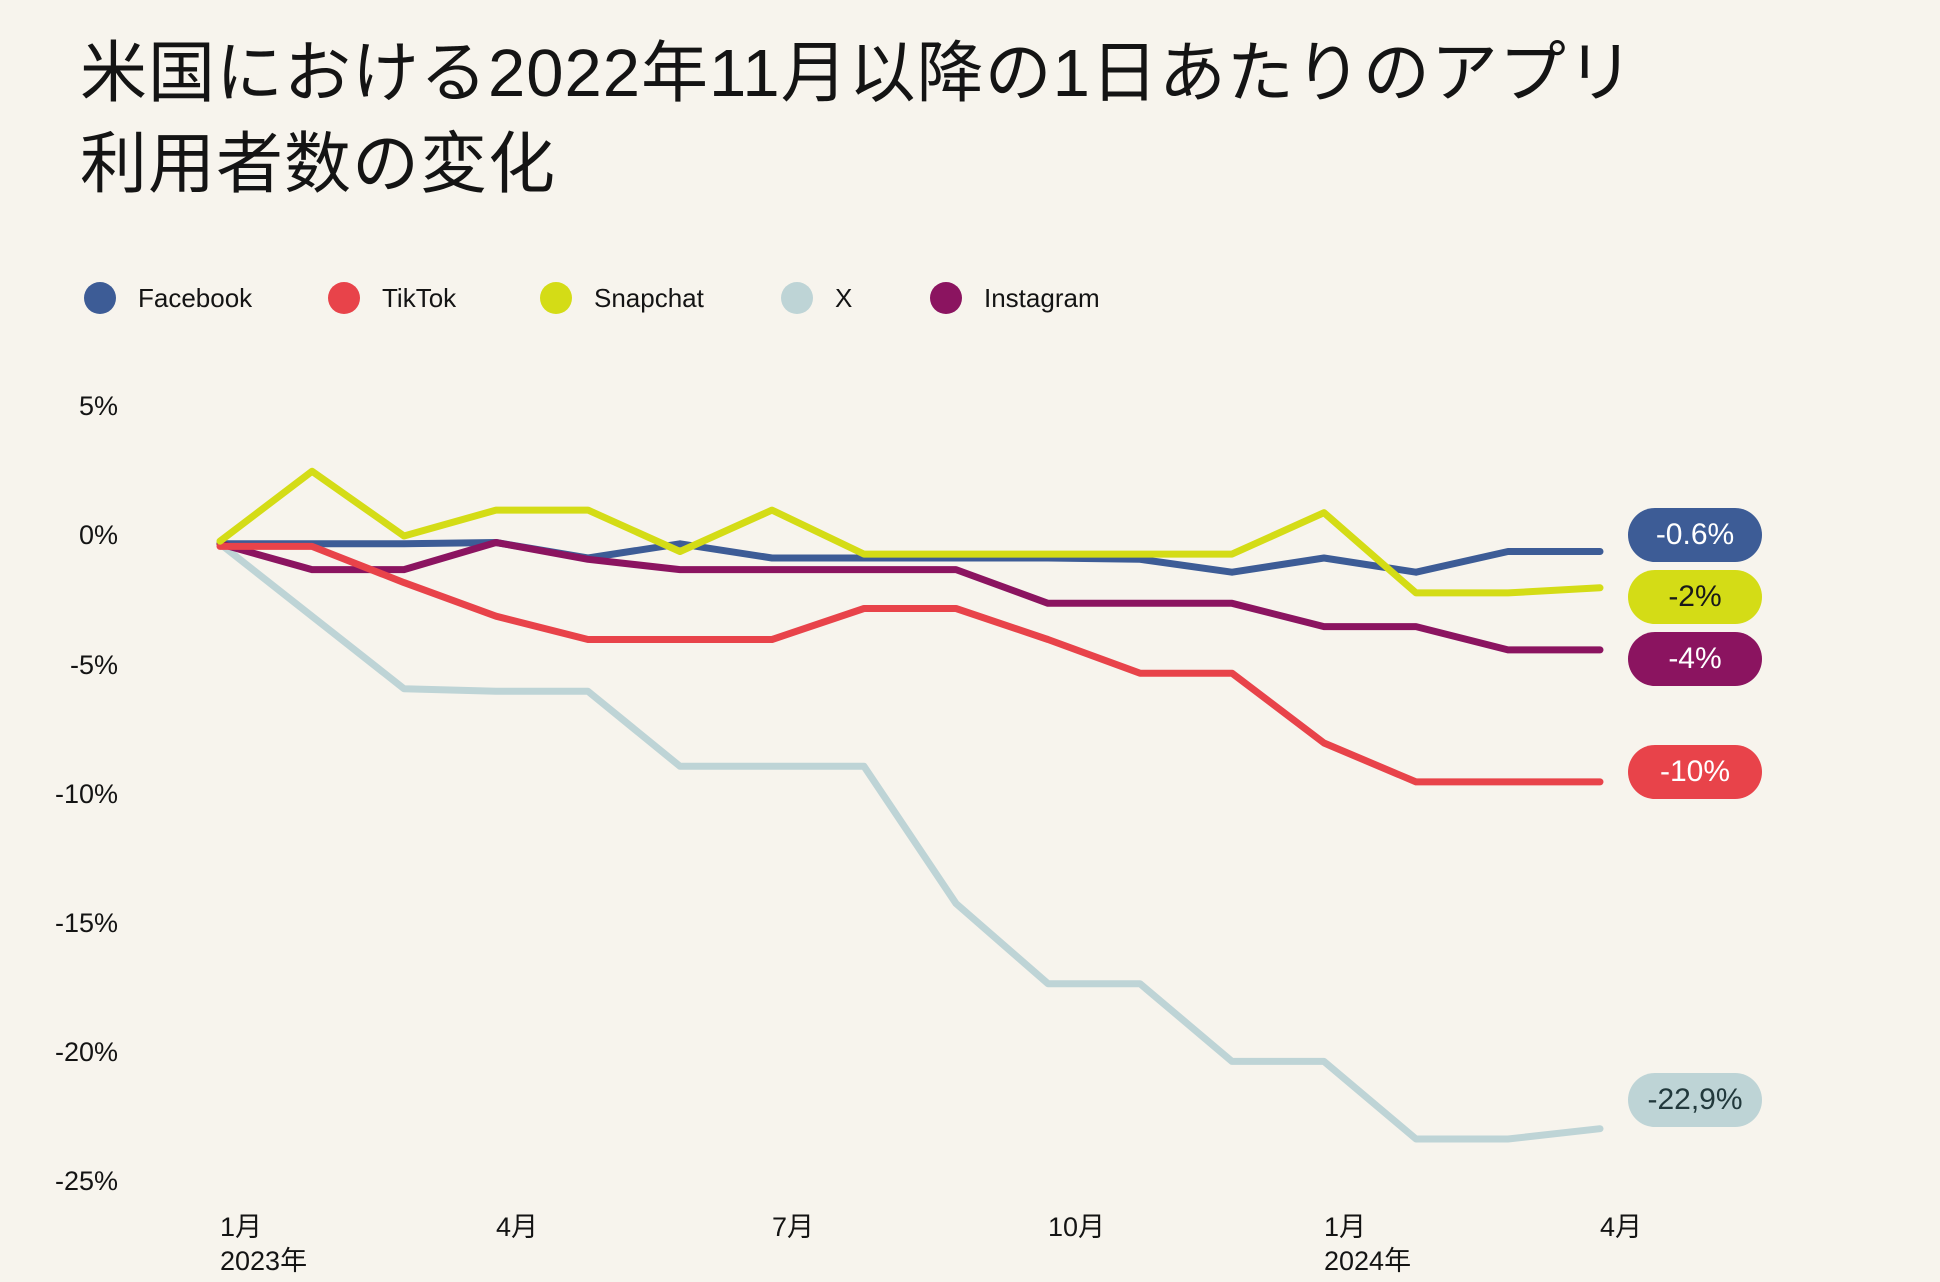 The image size is (1940, 1282). What do you see at coordinates (1695, 1100) in the screenshot?
I see `end-value-badge-x: -22,9%` at bounding box center [1695, 1100].